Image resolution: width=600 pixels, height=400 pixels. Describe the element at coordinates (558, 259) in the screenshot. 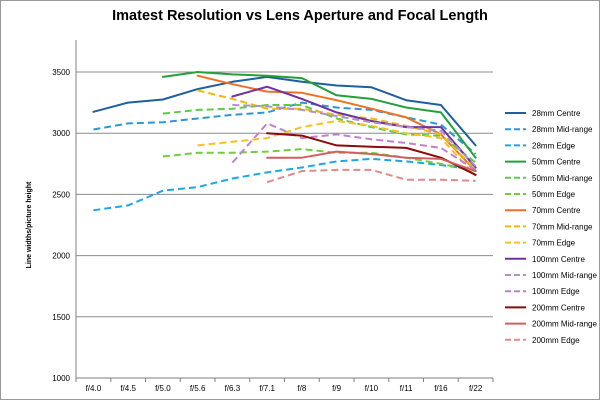

I see `legend-label: 100mm Centre` at that location.